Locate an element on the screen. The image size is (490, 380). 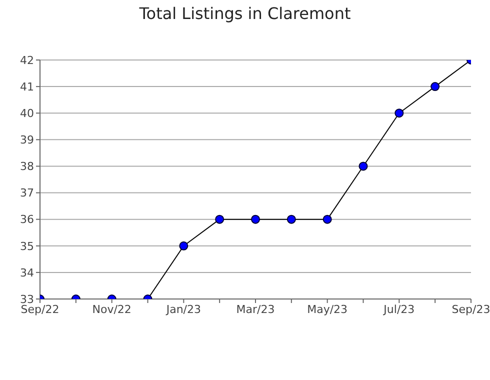
y-tick-label: 35 is located at coordinates (27, 246).